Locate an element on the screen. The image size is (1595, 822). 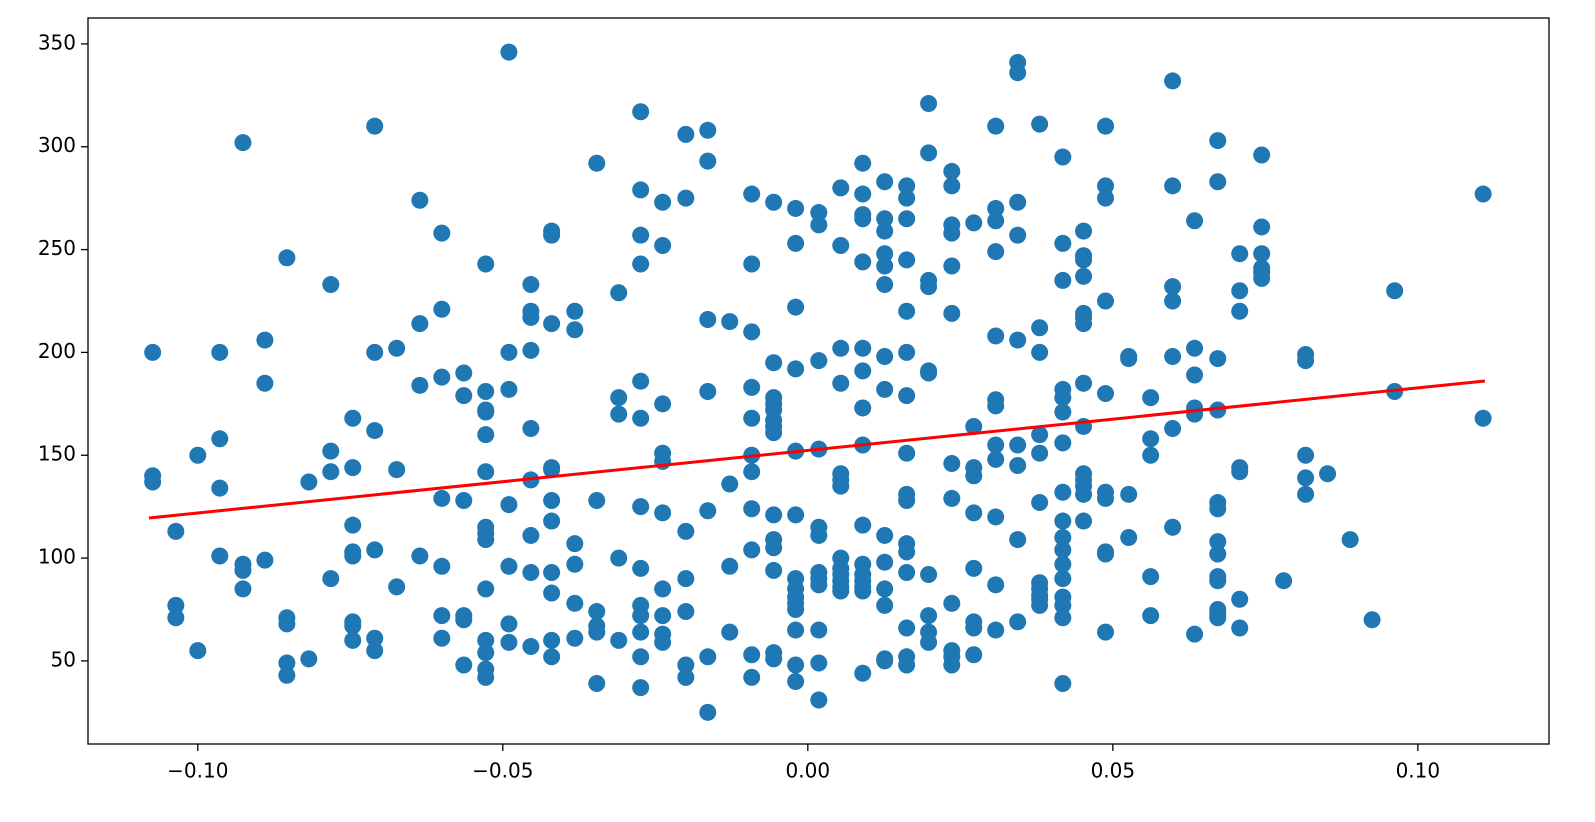
x-tick-label: 0.00 is located at coordinates (808, 771).